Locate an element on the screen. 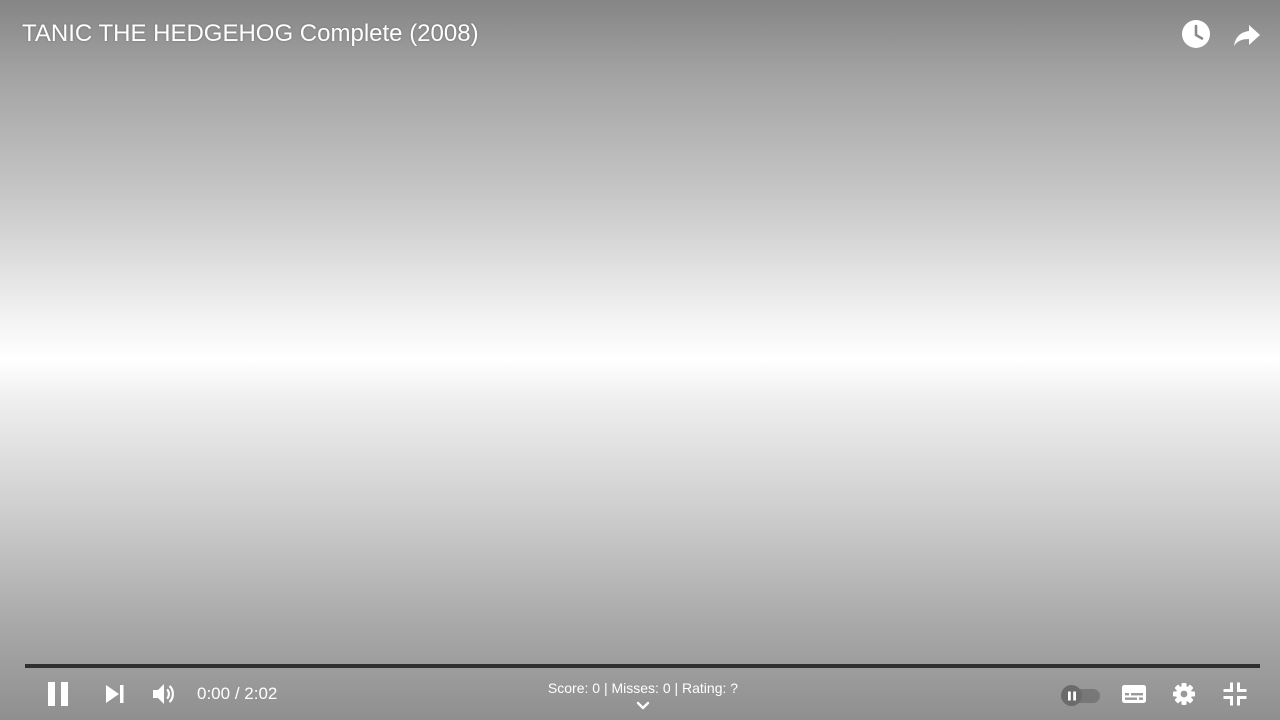  subtitles-icon is located at coordinates (1134, 694).